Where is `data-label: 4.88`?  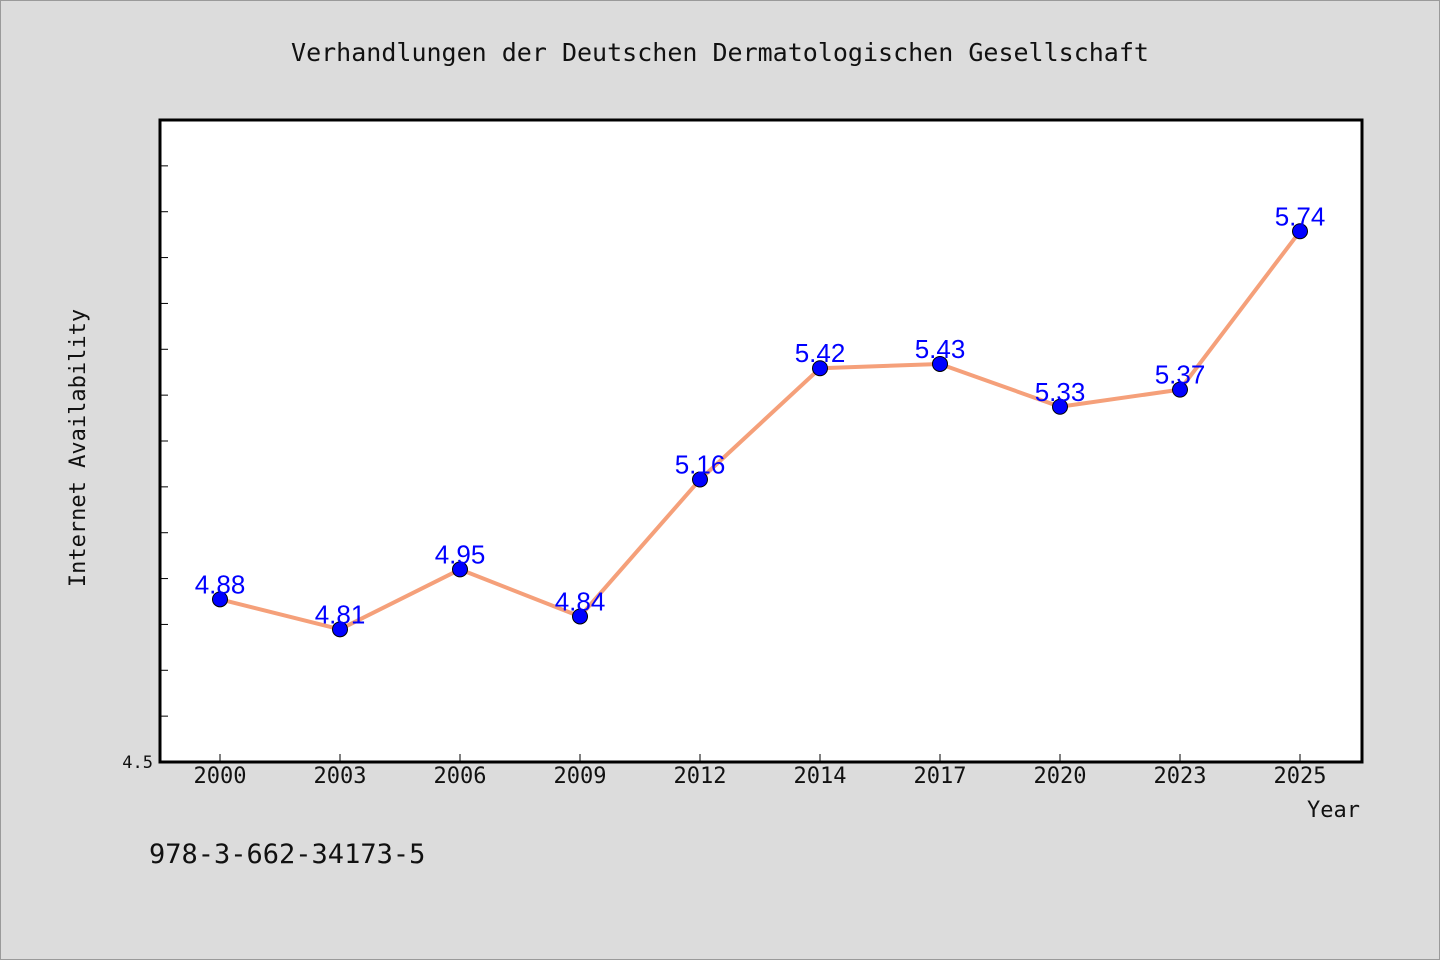
data-label: 4.88 is located at coordinates (220, 584).